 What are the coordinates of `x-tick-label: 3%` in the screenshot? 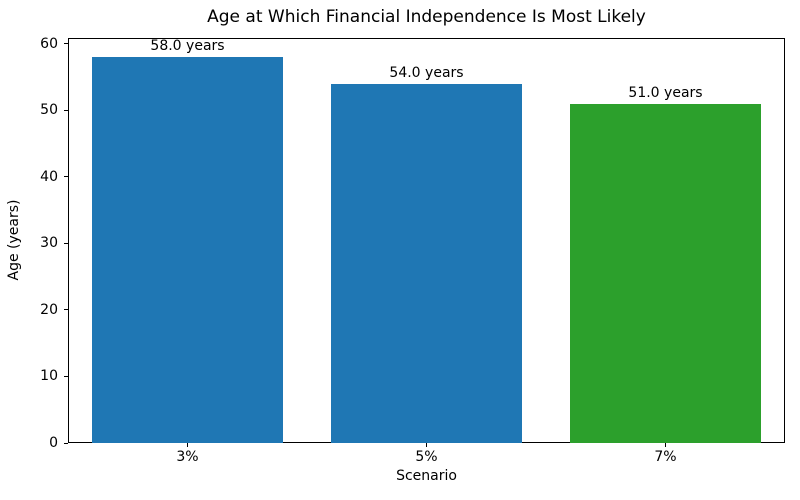 It's located at (187, 457).